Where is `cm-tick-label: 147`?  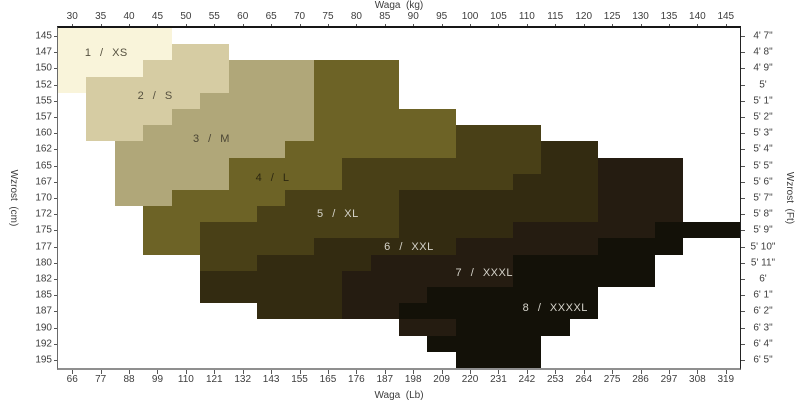 cm-tick-label: 147 is located at coordinates (43, 52).